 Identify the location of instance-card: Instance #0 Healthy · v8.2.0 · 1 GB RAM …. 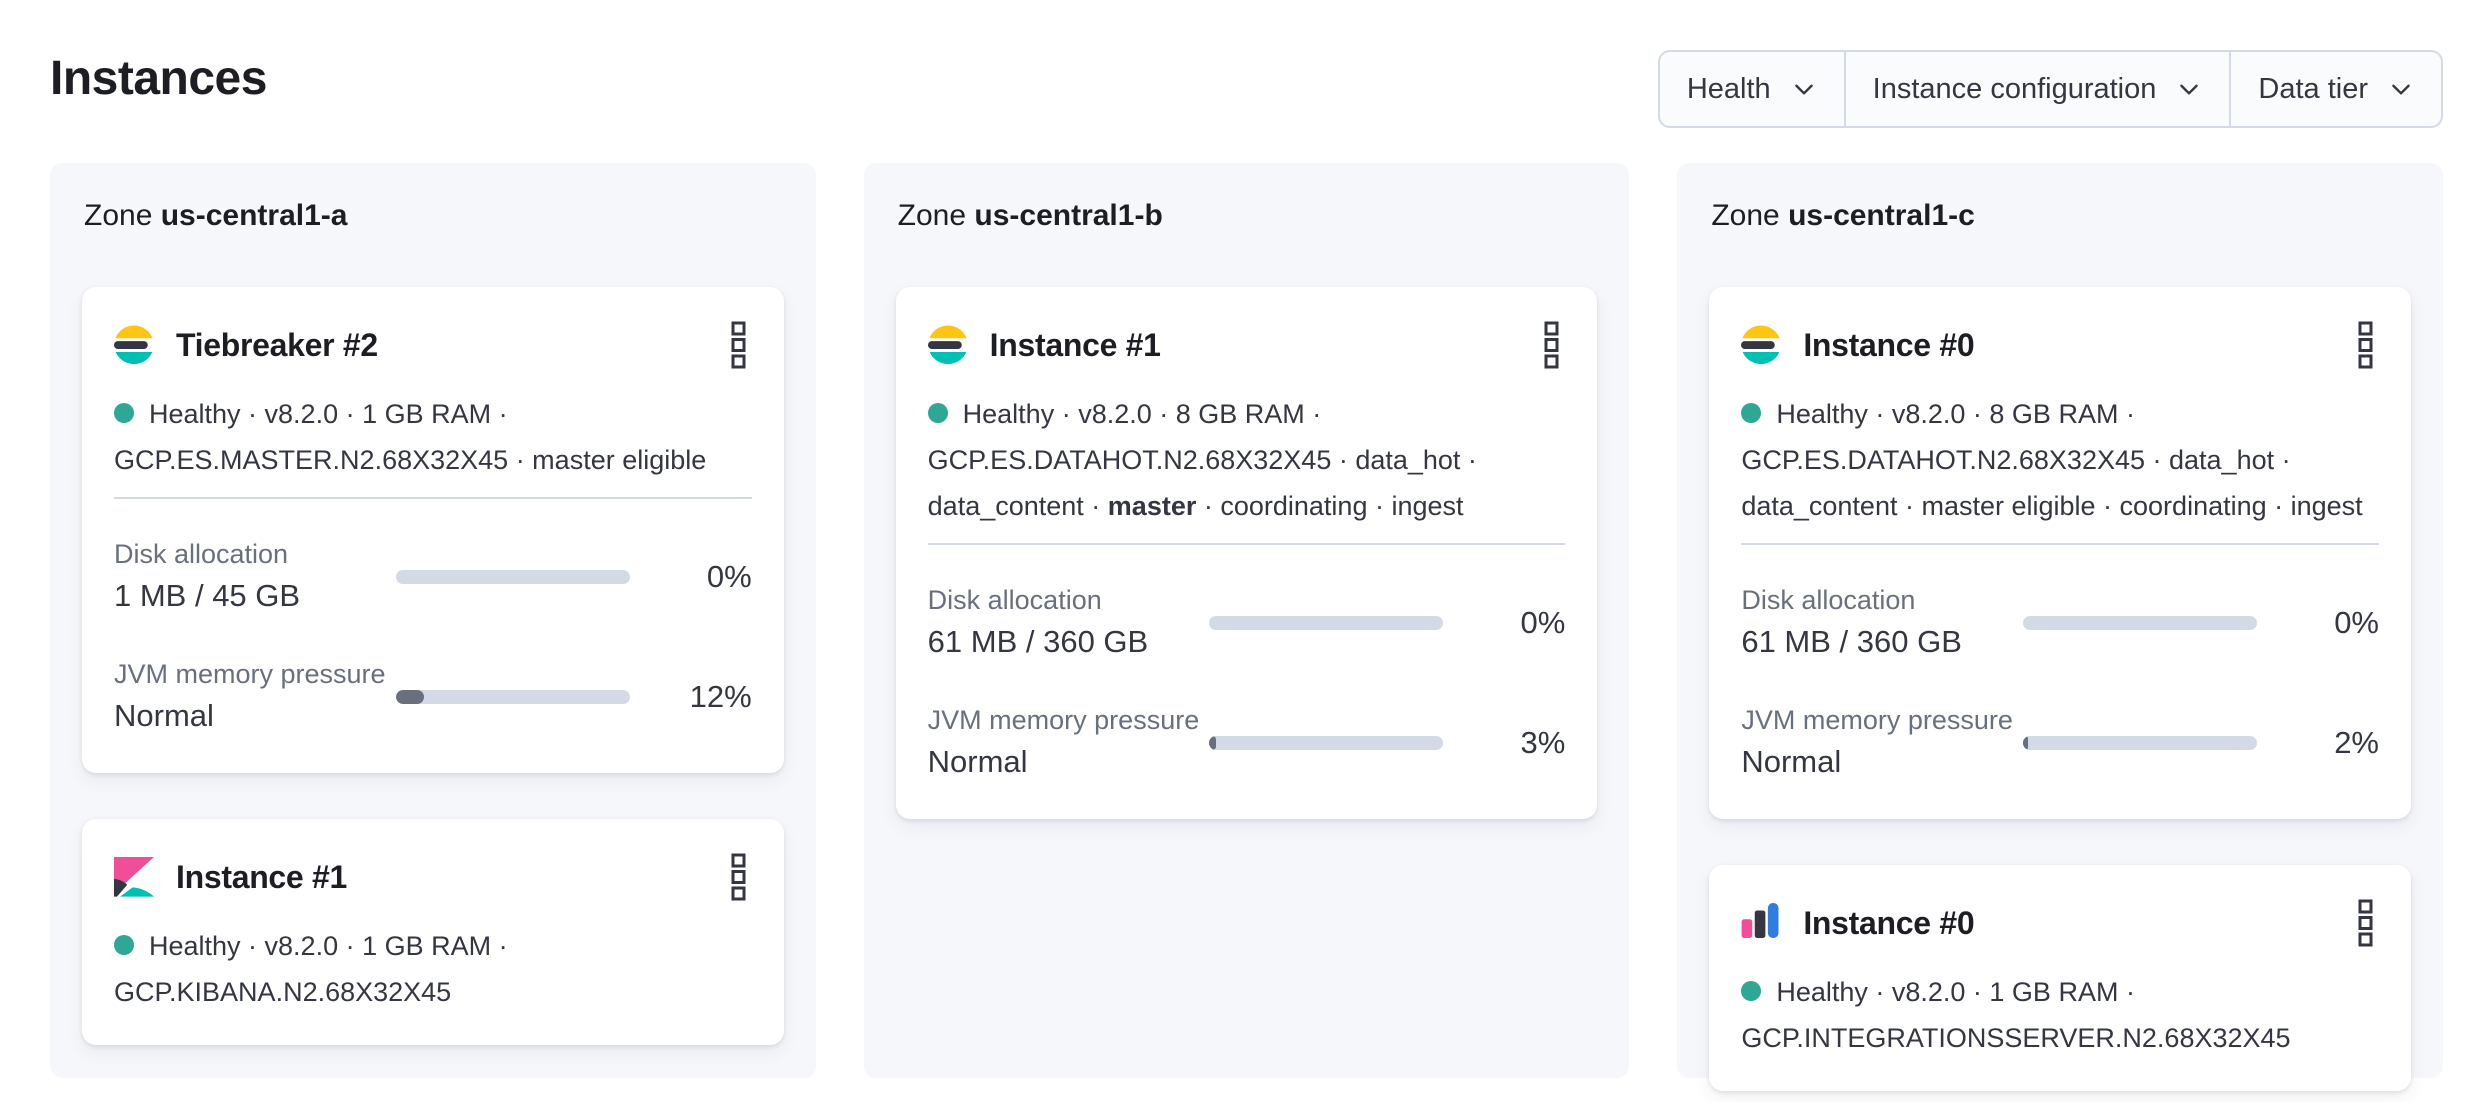
(2060, 978).